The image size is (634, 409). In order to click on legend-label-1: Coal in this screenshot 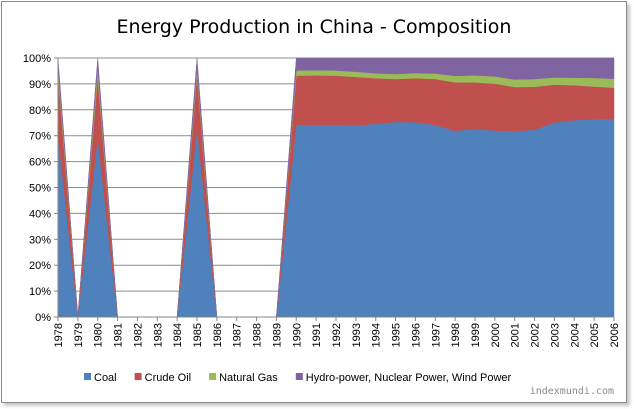, I will do `click(105, 378)`.